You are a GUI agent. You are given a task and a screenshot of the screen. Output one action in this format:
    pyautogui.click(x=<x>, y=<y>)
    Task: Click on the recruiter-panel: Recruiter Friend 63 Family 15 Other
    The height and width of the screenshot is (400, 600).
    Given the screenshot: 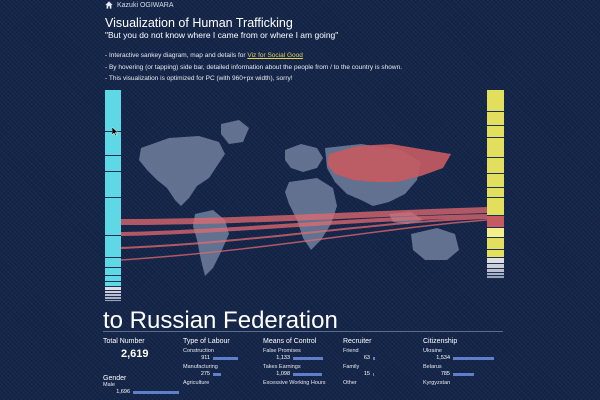 What is the action you would take?
    pyautogui.click(x=359, y=367)
    